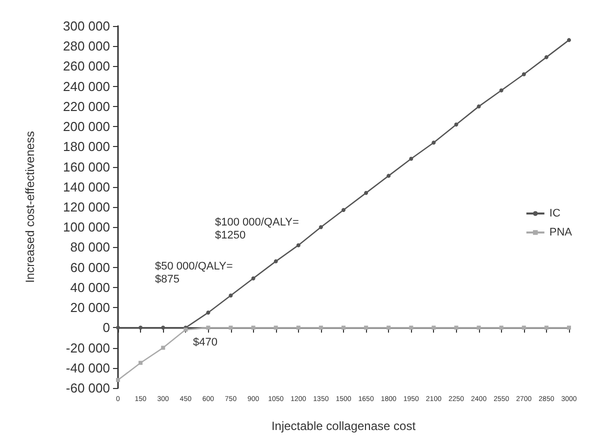  What do you see at coordinates (90, 247) in the screenshot?
I see `y-tick-label: 80 000` at bounding box center [90, 247].